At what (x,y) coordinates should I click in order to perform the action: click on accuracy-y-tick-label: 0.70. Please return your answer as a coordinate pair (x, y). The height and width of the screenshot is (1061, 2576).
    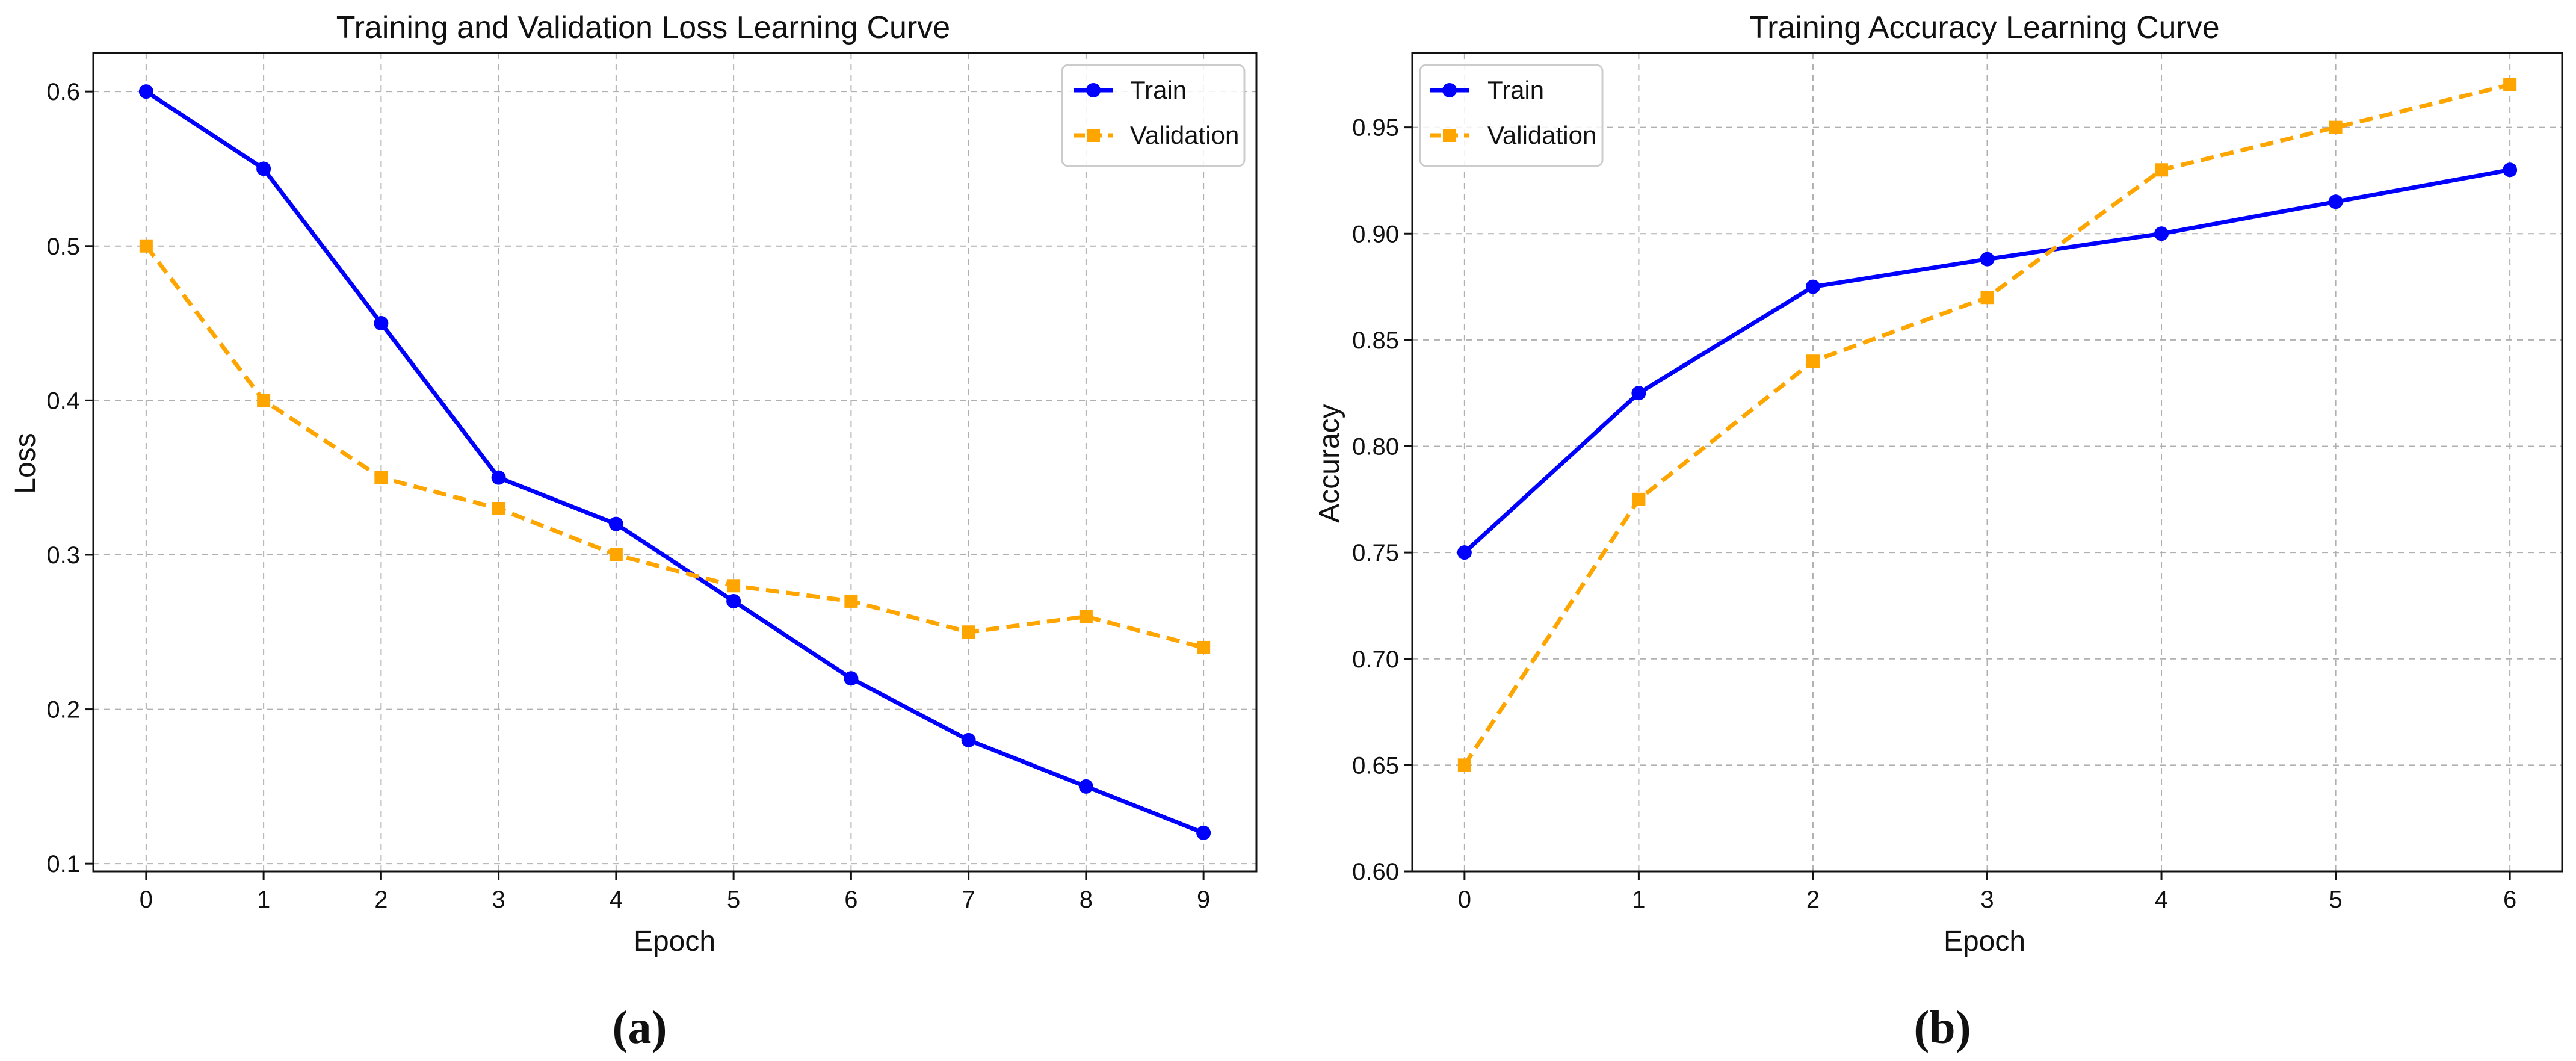
    Looking at the image, I should click on (1375, 659).